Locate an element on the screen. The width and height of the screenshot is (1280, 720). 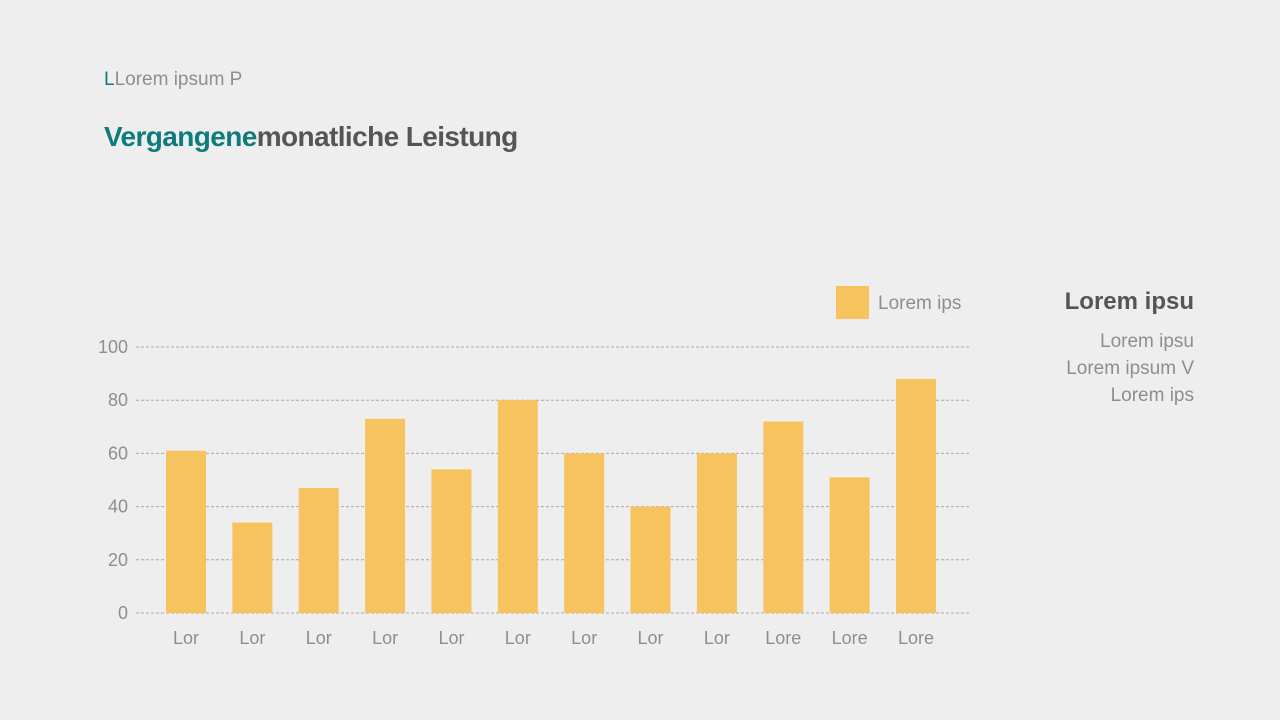
legend-label: Lorem ips is located at coordinates (919, 303).